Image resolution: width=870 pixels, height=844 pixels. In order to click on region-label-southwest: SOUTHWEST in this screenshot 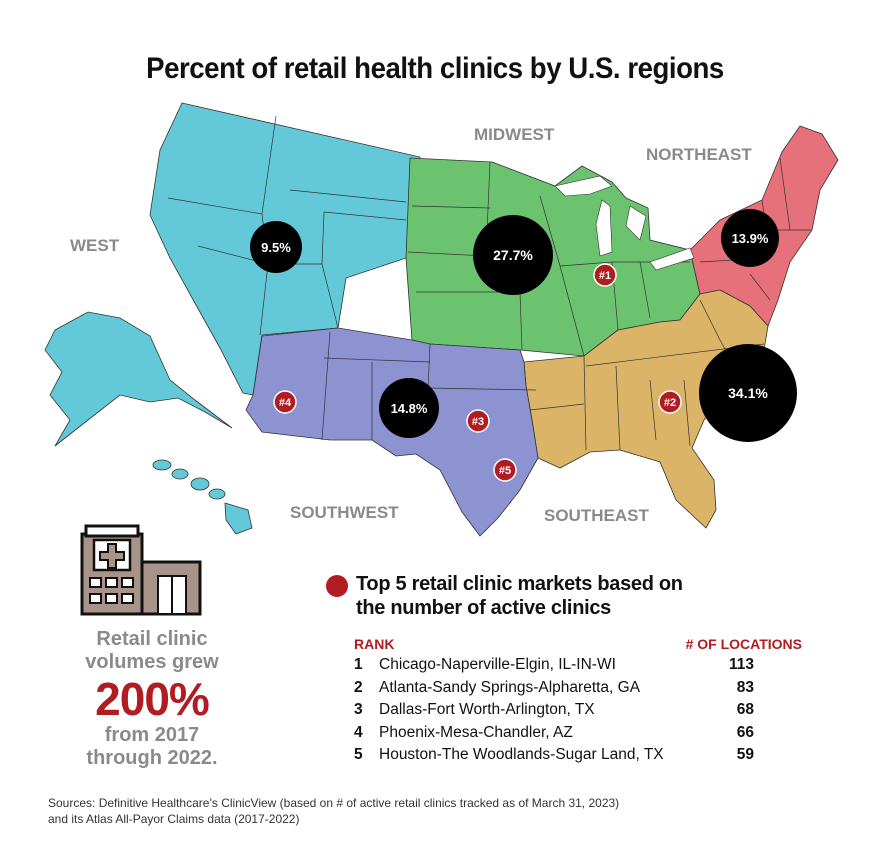, I will do `click(344, 512)`.